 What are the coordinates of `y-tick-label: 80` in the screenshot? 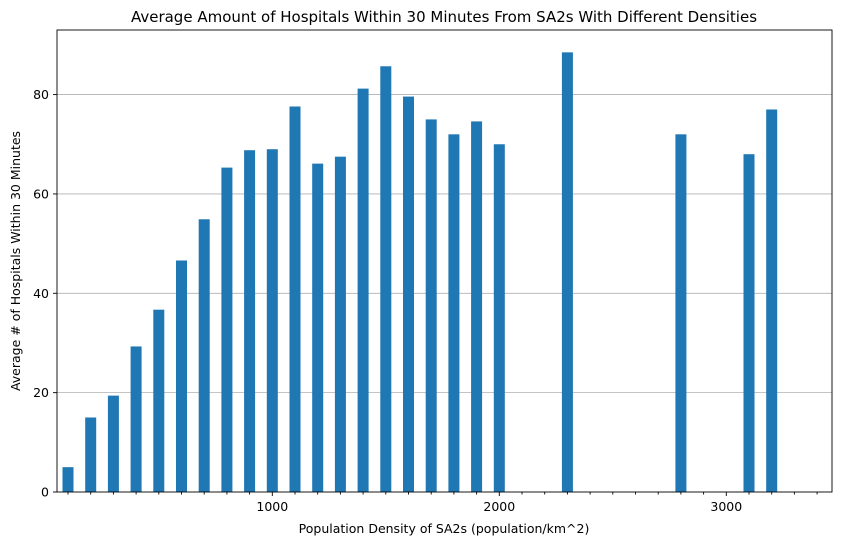 It's located at (41, 94).